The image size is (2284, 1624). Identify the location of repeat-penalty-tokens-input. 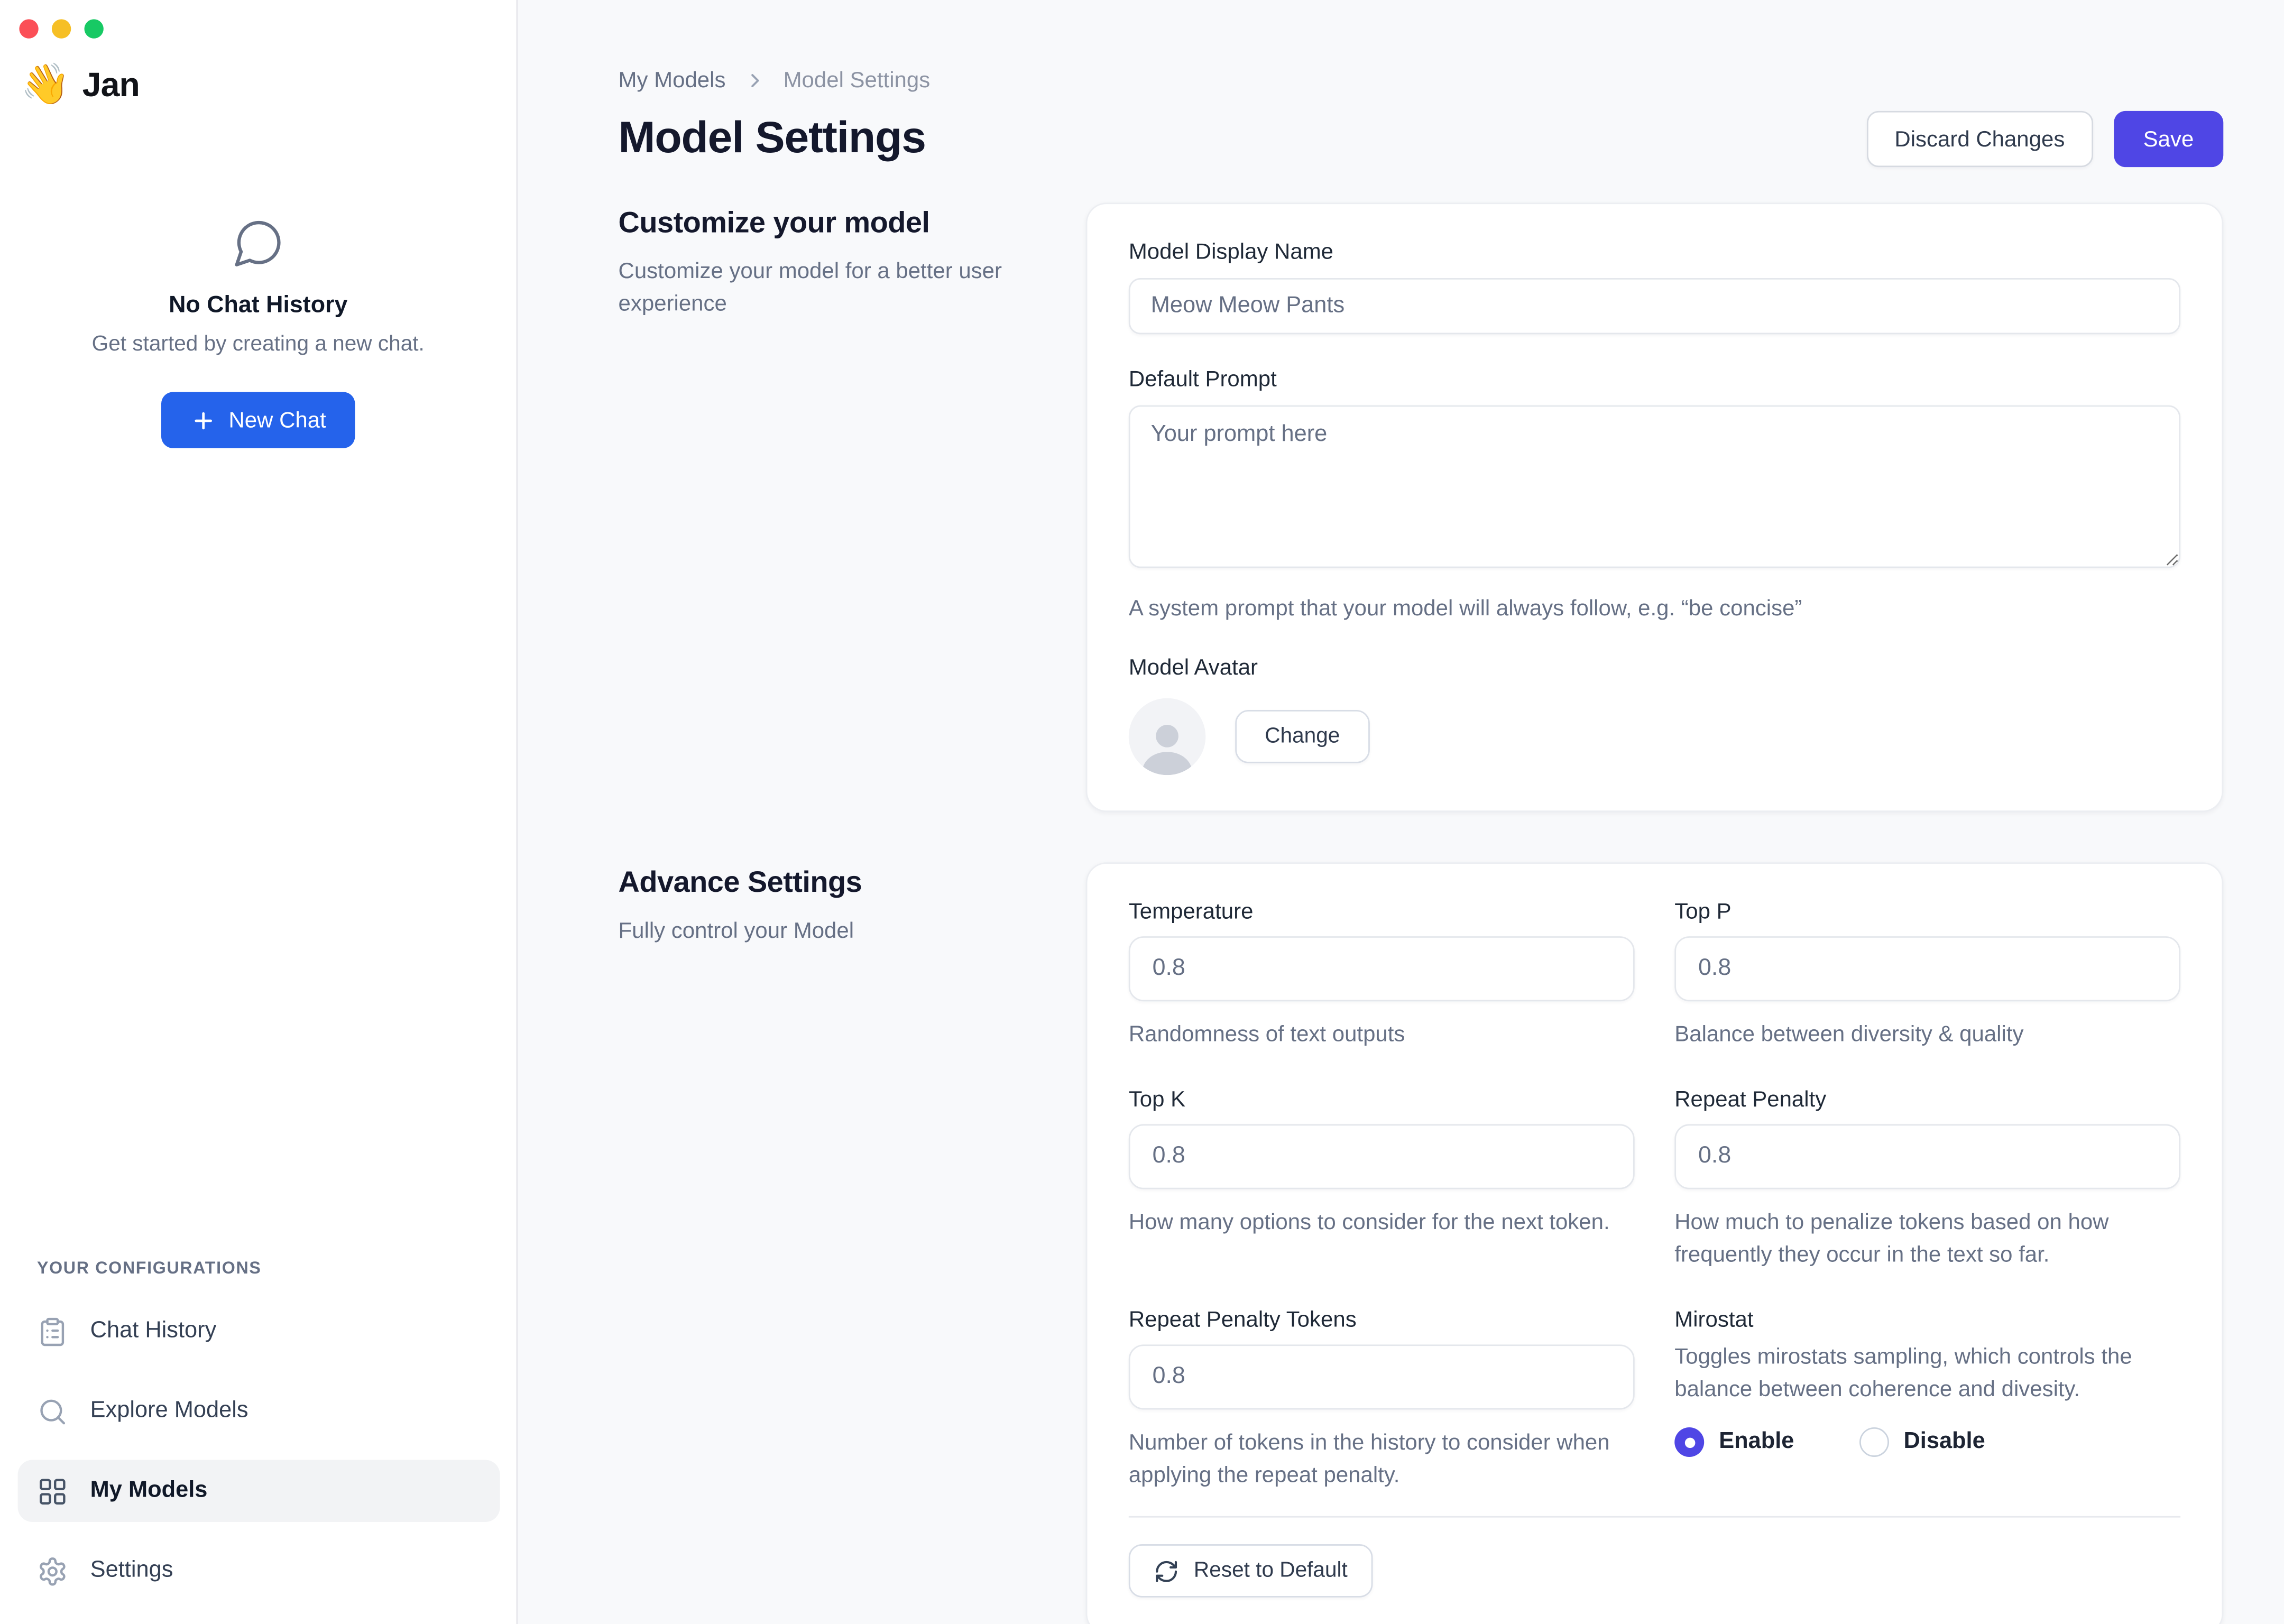
(1381, 1377).